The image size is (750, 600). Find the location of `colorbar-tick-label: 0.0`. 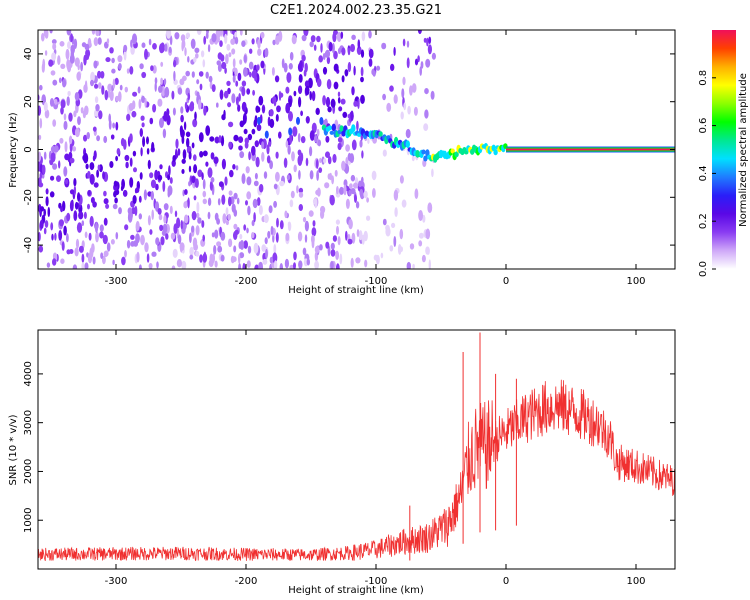

colorbar-tick-label: 0.0 is located at coordinates (703, 269).